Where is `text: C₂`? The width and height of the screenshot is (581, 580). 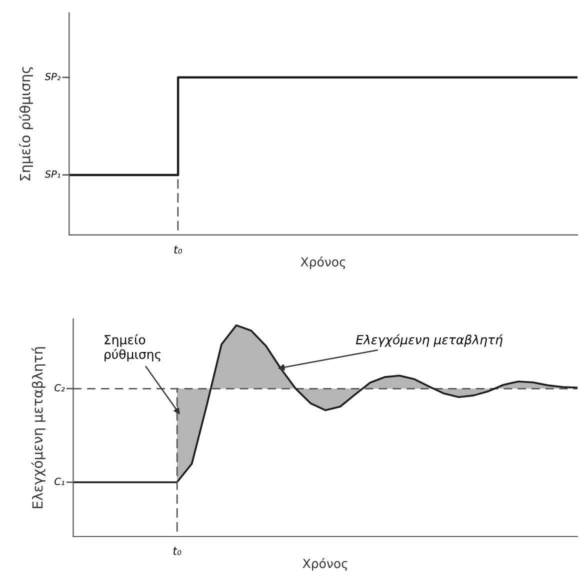 text: C₂ is located at coordinates (59, 388).